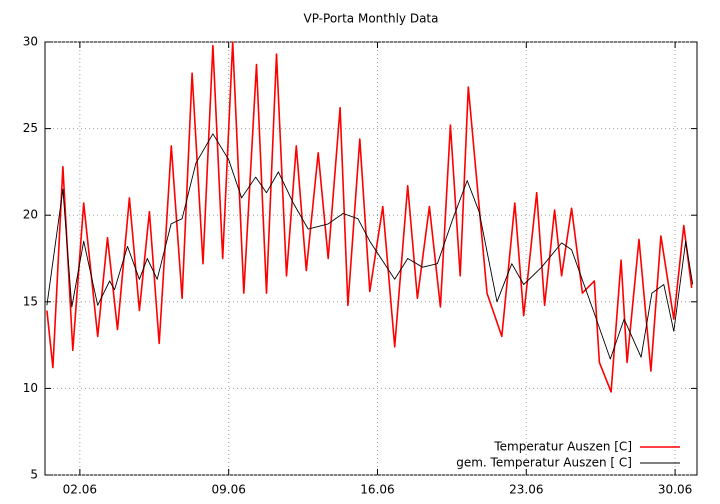 The image size is (720, 504). I want to click on chart-title: VP-Porta Monthly Data, so click(371, 19).